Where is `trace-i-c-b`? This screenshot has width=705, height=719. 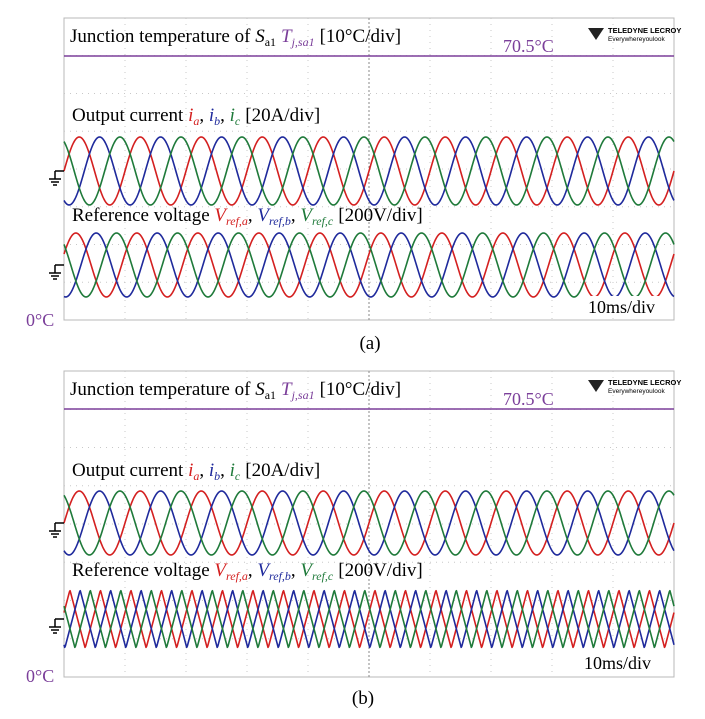 trace-i-c-b is located at coordinates (369, 523).